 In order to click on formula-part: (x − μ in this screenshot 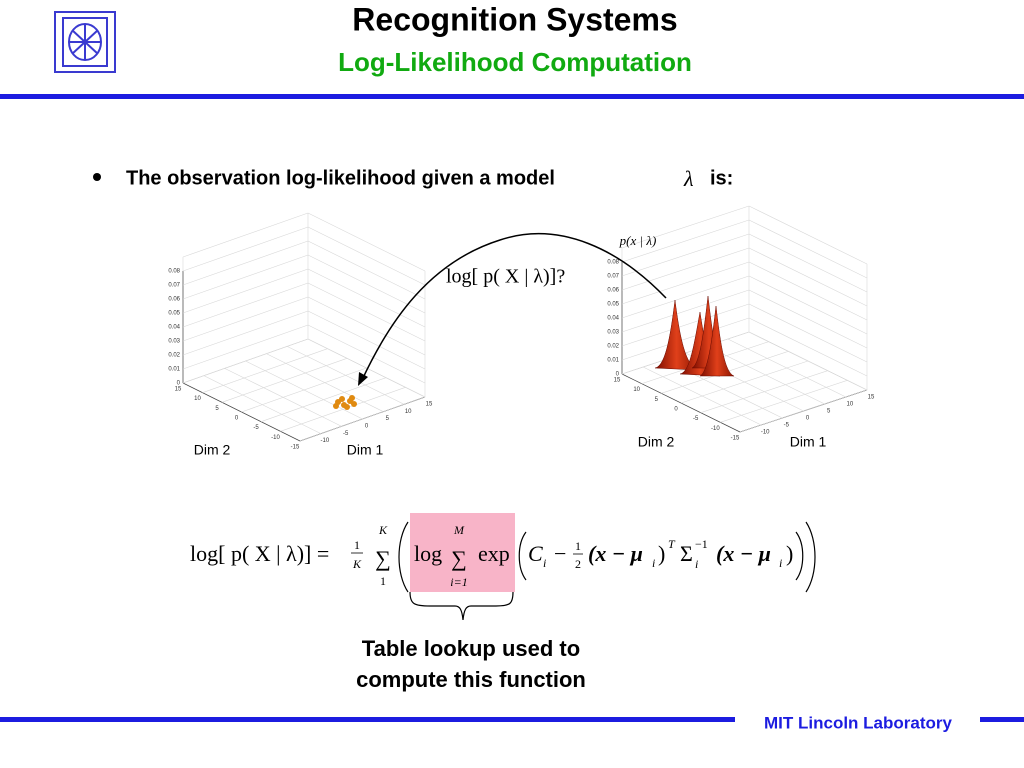, I will do `click(743, 553)`.